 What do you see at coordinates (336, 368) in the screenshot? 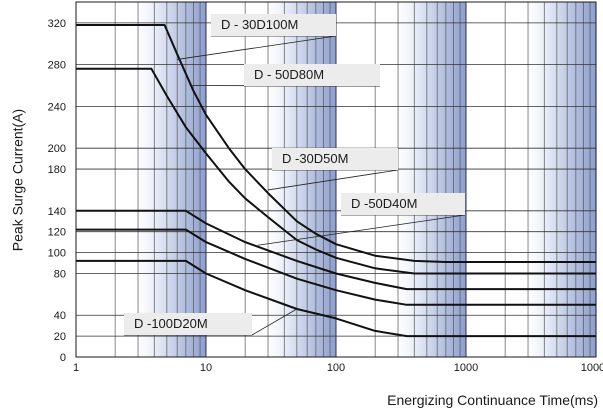
I see `x-tick-label: 100` at bounding box center [336, 368].